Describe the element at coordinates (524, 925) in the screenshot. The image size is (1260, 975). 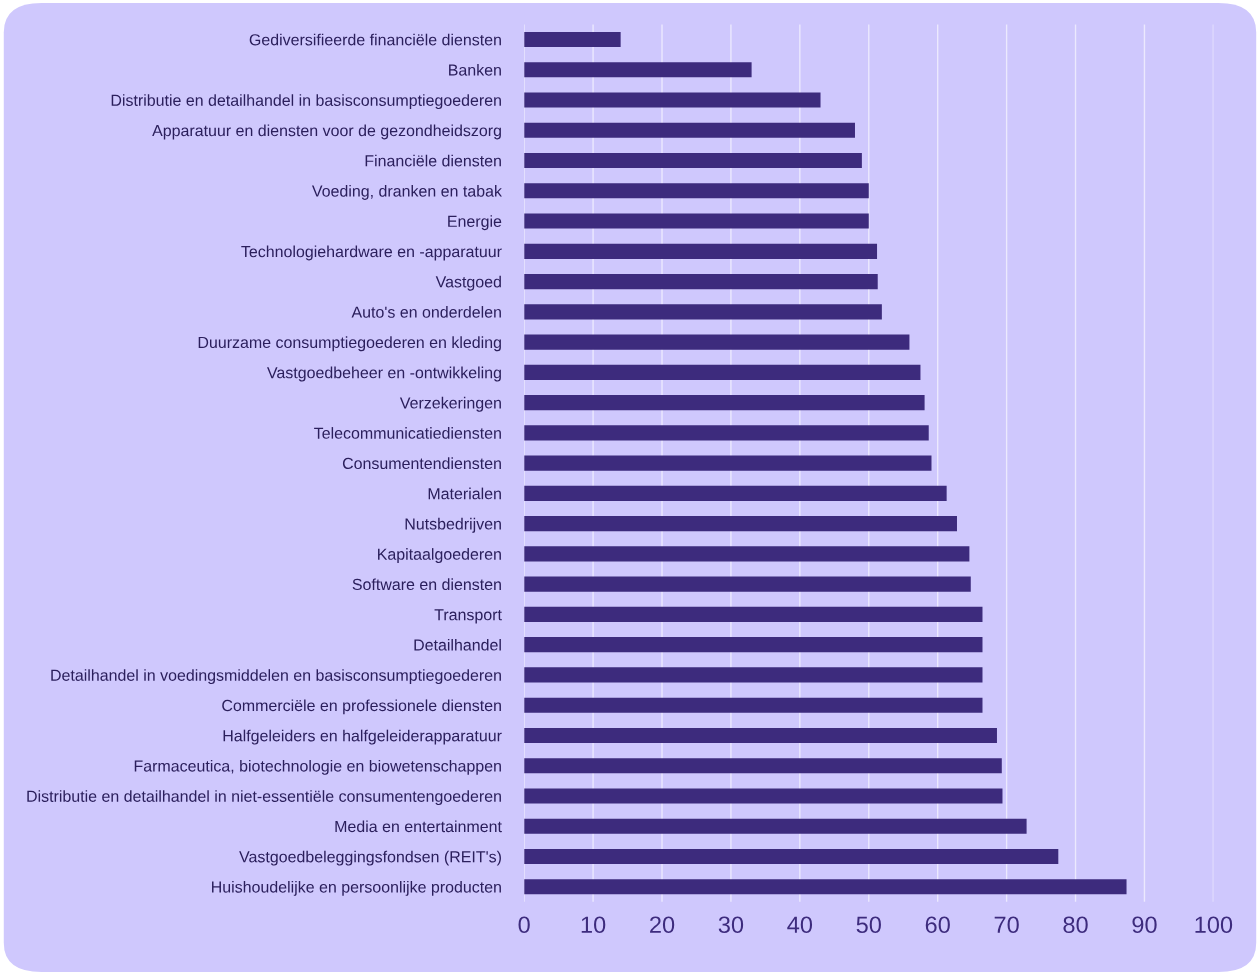
I see `x-tick-label: 0` at that location.